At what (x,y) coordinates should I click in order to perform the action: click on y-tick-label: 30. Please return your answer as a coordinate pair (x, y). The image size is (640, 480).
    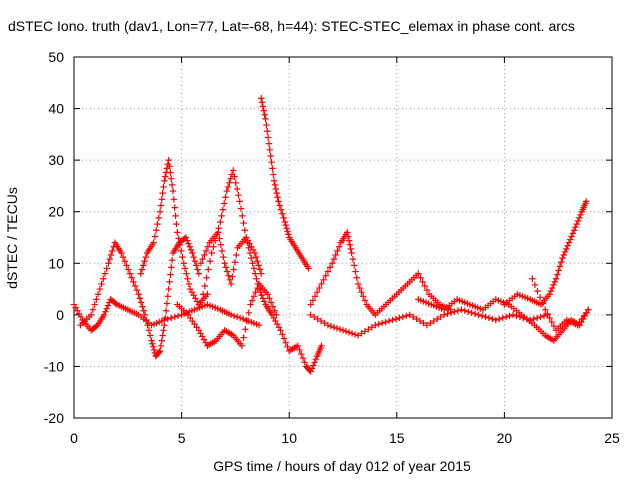
    Looking at the image, I should click on (56, 160).